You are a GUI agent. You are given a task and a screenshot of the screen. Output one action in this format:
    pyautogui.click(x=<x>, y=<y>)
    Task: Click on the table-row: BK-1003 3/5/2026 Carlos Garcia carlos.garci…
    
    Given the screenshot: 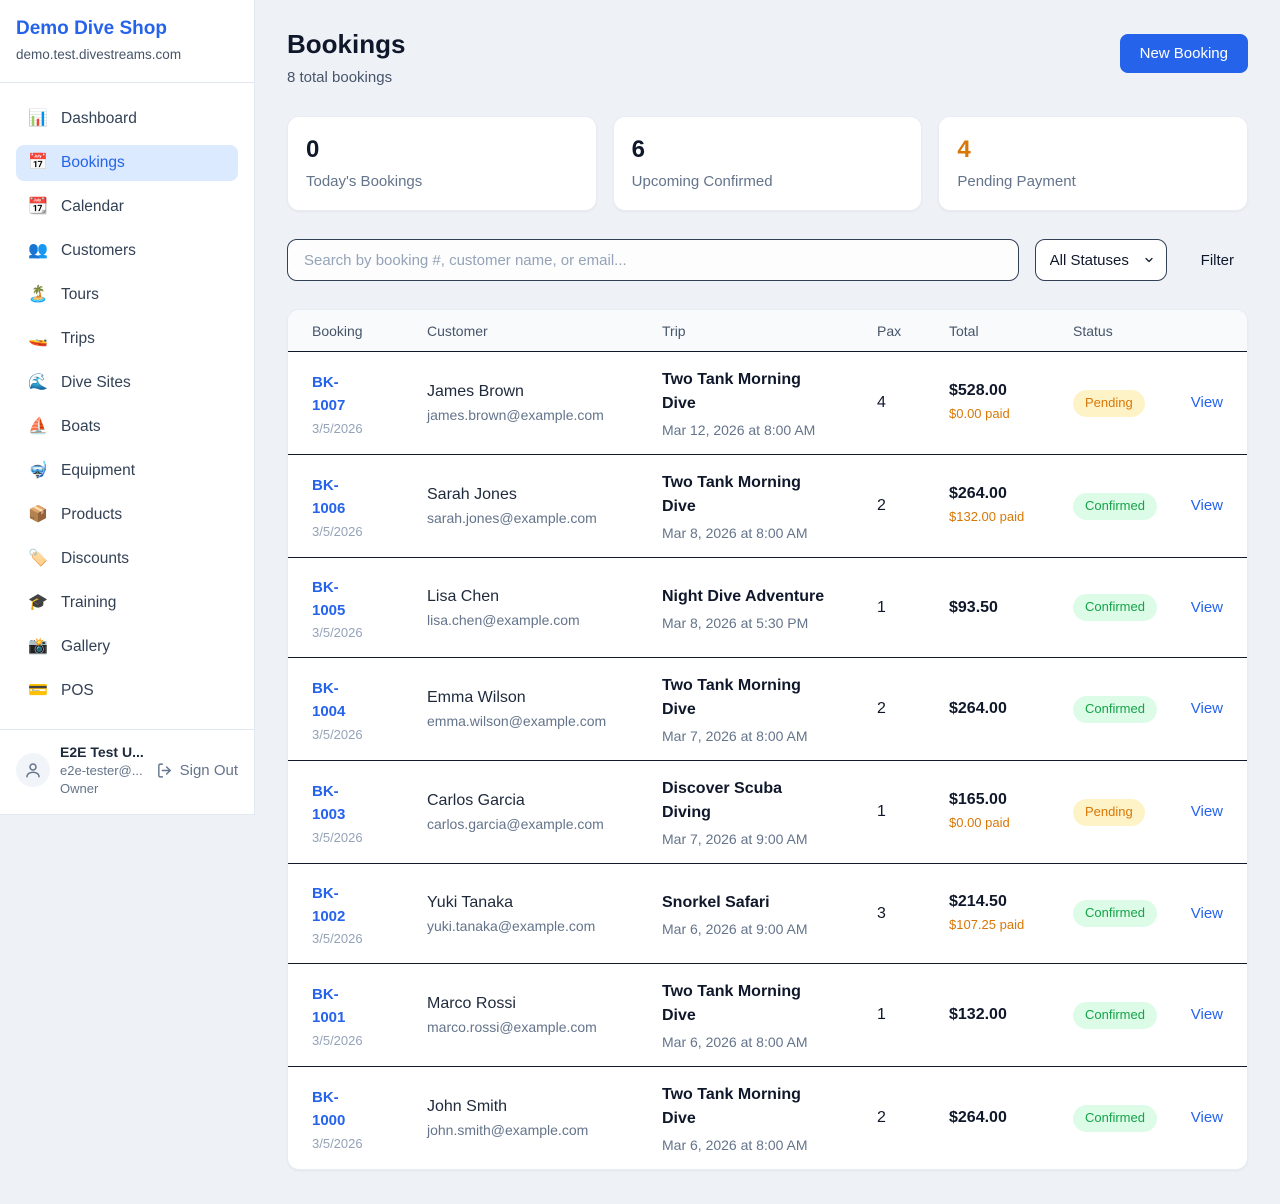 What is the action you would take?
    pyautogui.click(x=767, y=811)
    